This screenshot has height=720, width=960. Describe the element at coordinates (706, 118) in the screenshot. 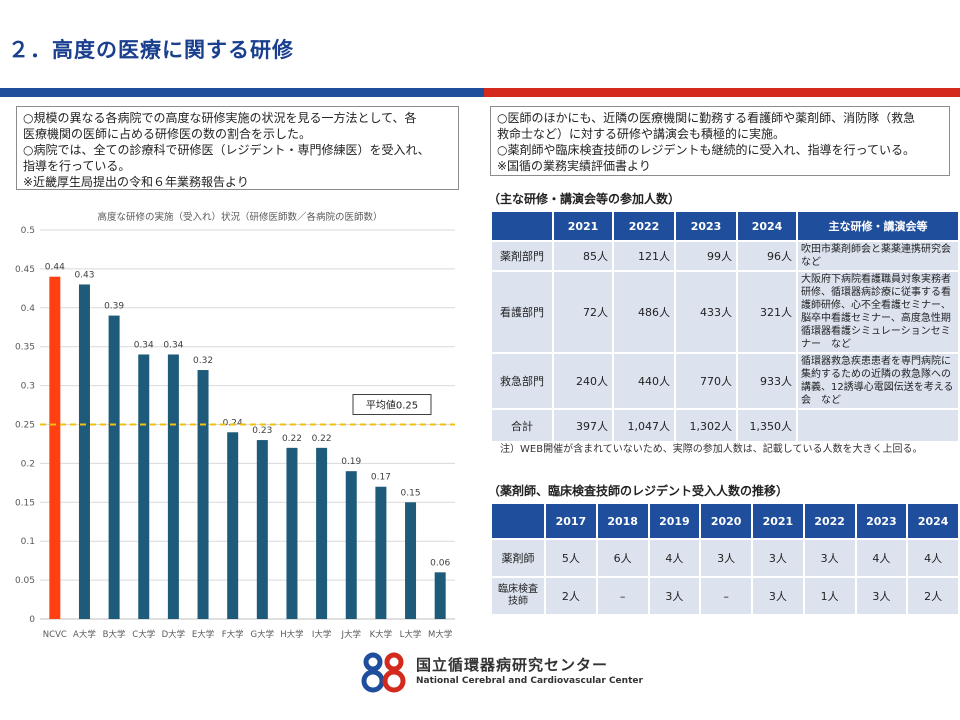

I see `right-summary-line: ○医師のほかにも、近隣の医療機関に勤務する看護師や薬剤師、消防隊（救急` at that location.